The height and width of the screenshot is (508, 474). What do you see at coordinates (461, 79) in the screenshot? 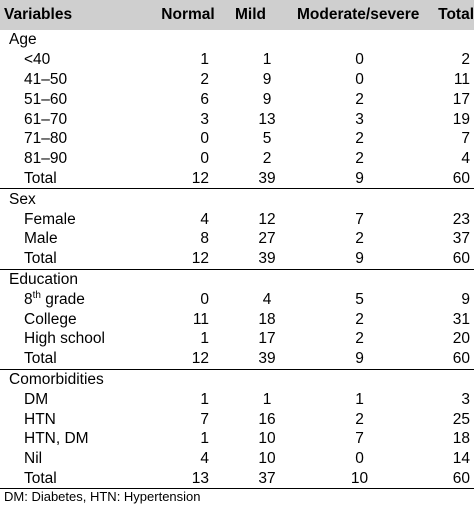
I see `cell-total: 11` at bounding box center [461, 79].